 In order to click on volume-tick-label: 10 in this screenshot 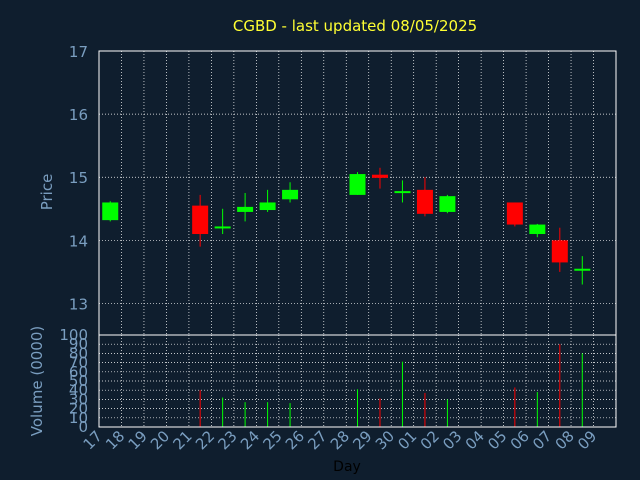, I will do `click(78, 418)`.